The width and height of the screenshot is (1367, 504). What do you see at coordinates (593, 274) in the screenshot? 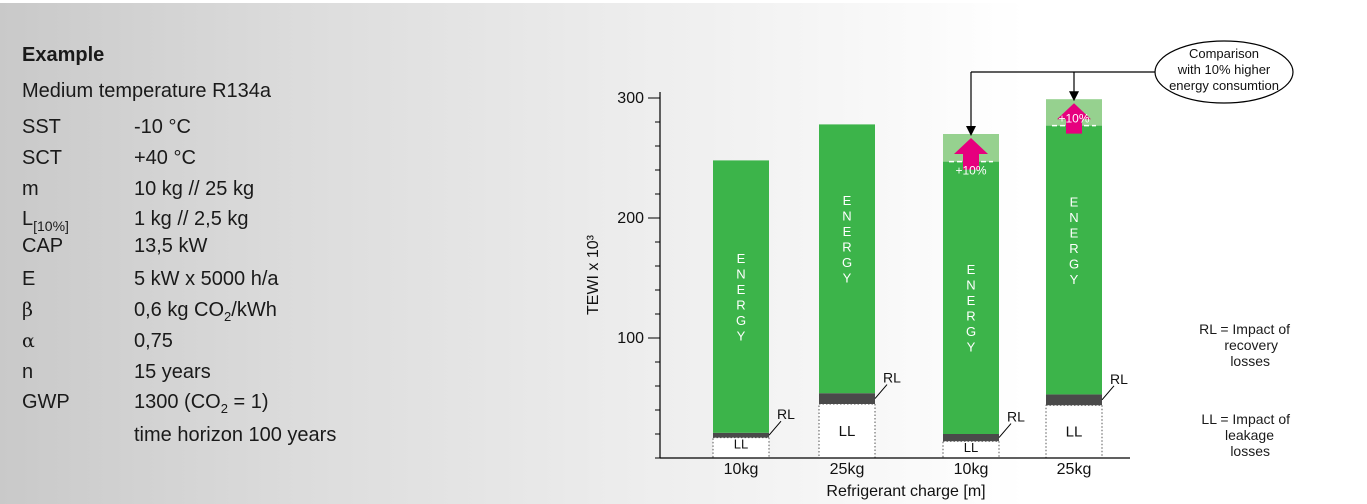
I see `y-axis-label: TEWI x 10³` at bounding box center [593, 274].